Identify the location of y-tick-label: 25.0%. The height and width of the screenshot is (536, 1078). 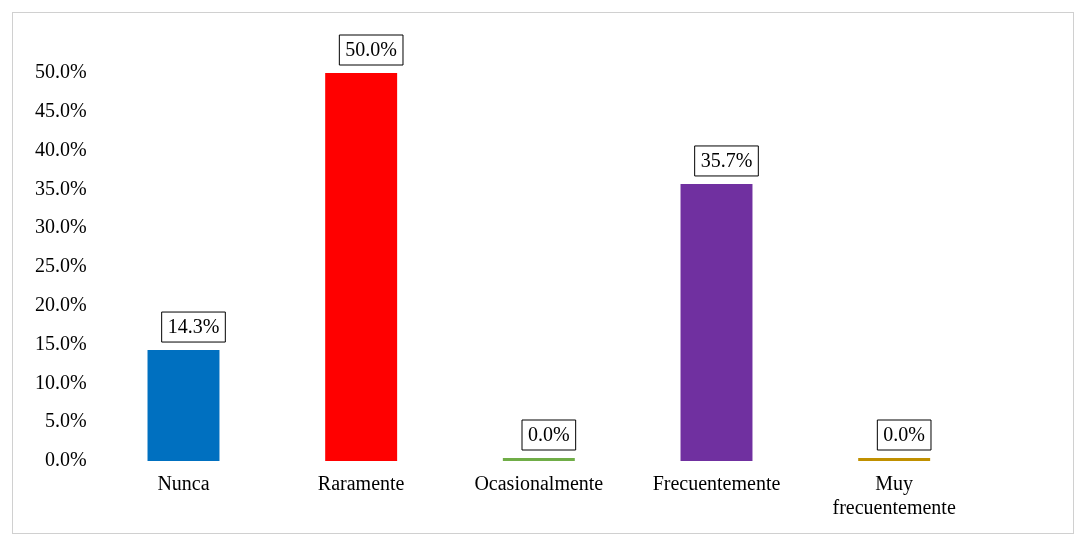
(60, 265).